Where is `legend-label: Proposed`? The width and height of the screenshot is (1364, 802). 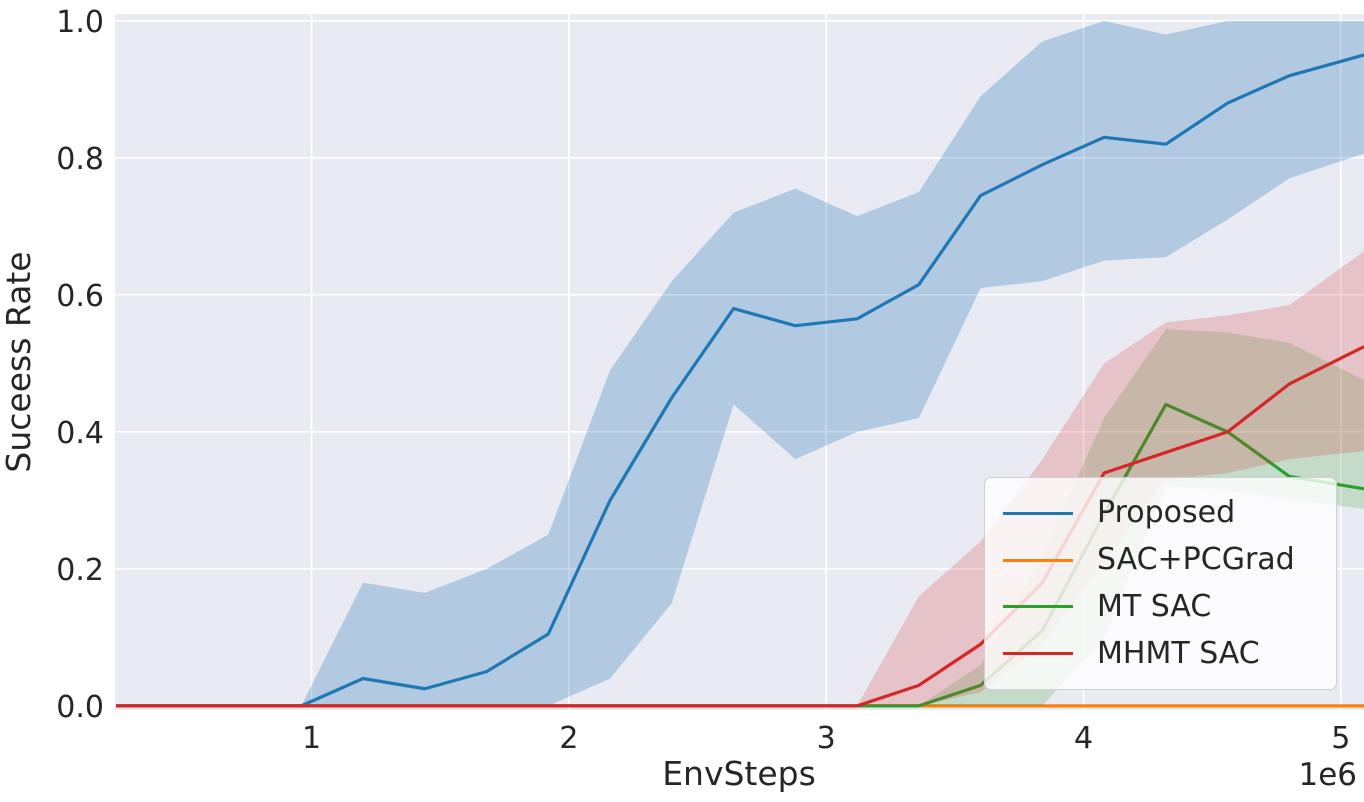 legend-label: Proposed is located at coordinates (1166, 513).